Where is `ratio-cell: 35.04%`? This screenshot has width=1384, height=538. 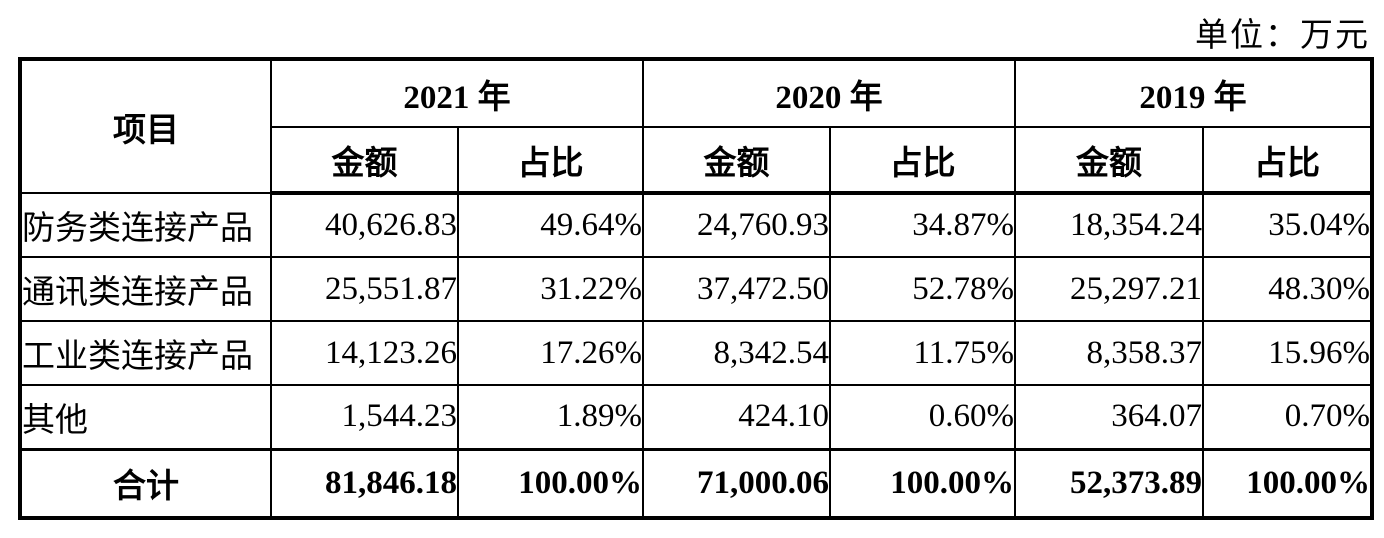
ratio-cell: 35.04% is located at coordinates (1287, 225).